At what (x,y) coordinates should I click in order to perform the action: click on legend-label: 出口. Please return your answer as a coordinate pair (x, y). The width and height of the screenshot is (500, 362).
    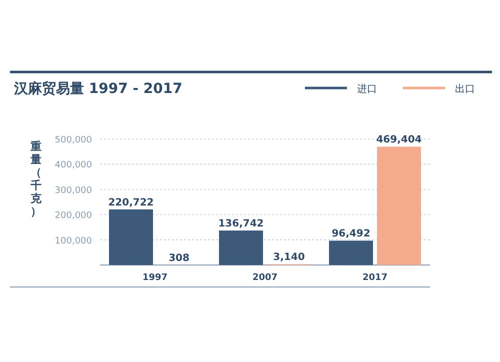
    Looking at the image, I should click on (465, 89).